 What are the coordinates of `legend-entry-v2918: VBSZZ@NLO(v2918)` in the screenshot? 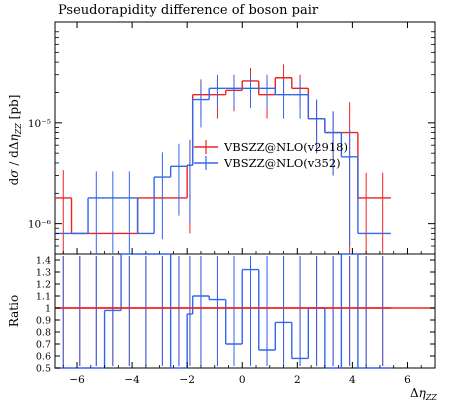 It's located at (271, 147).